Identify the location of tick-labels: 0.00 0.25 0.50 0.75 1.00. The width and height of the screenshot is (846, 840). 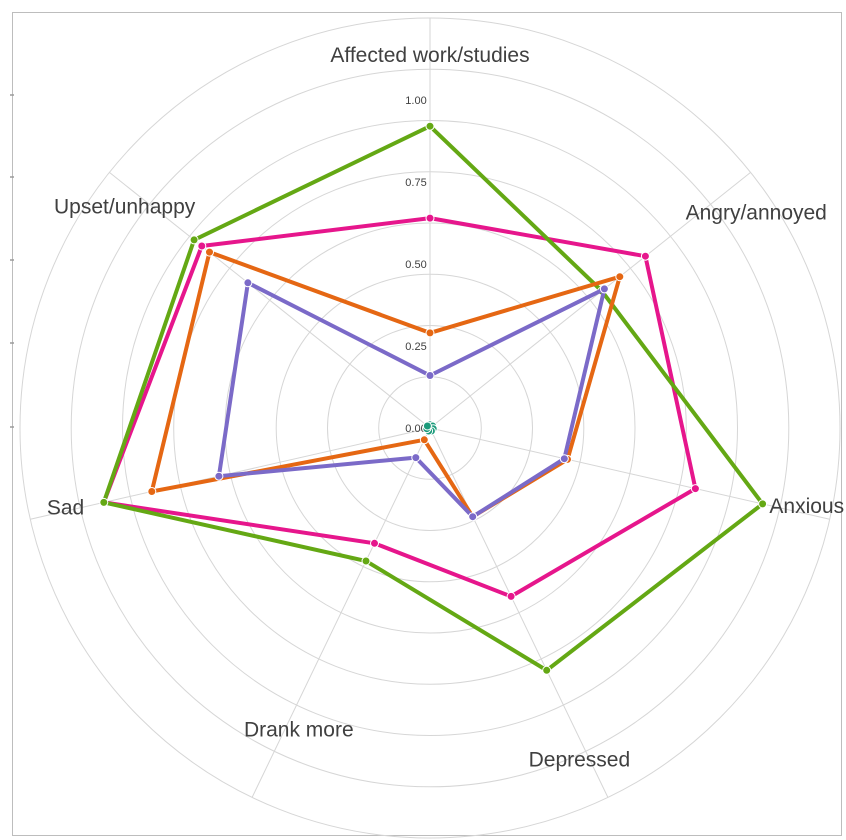
(415, 265).